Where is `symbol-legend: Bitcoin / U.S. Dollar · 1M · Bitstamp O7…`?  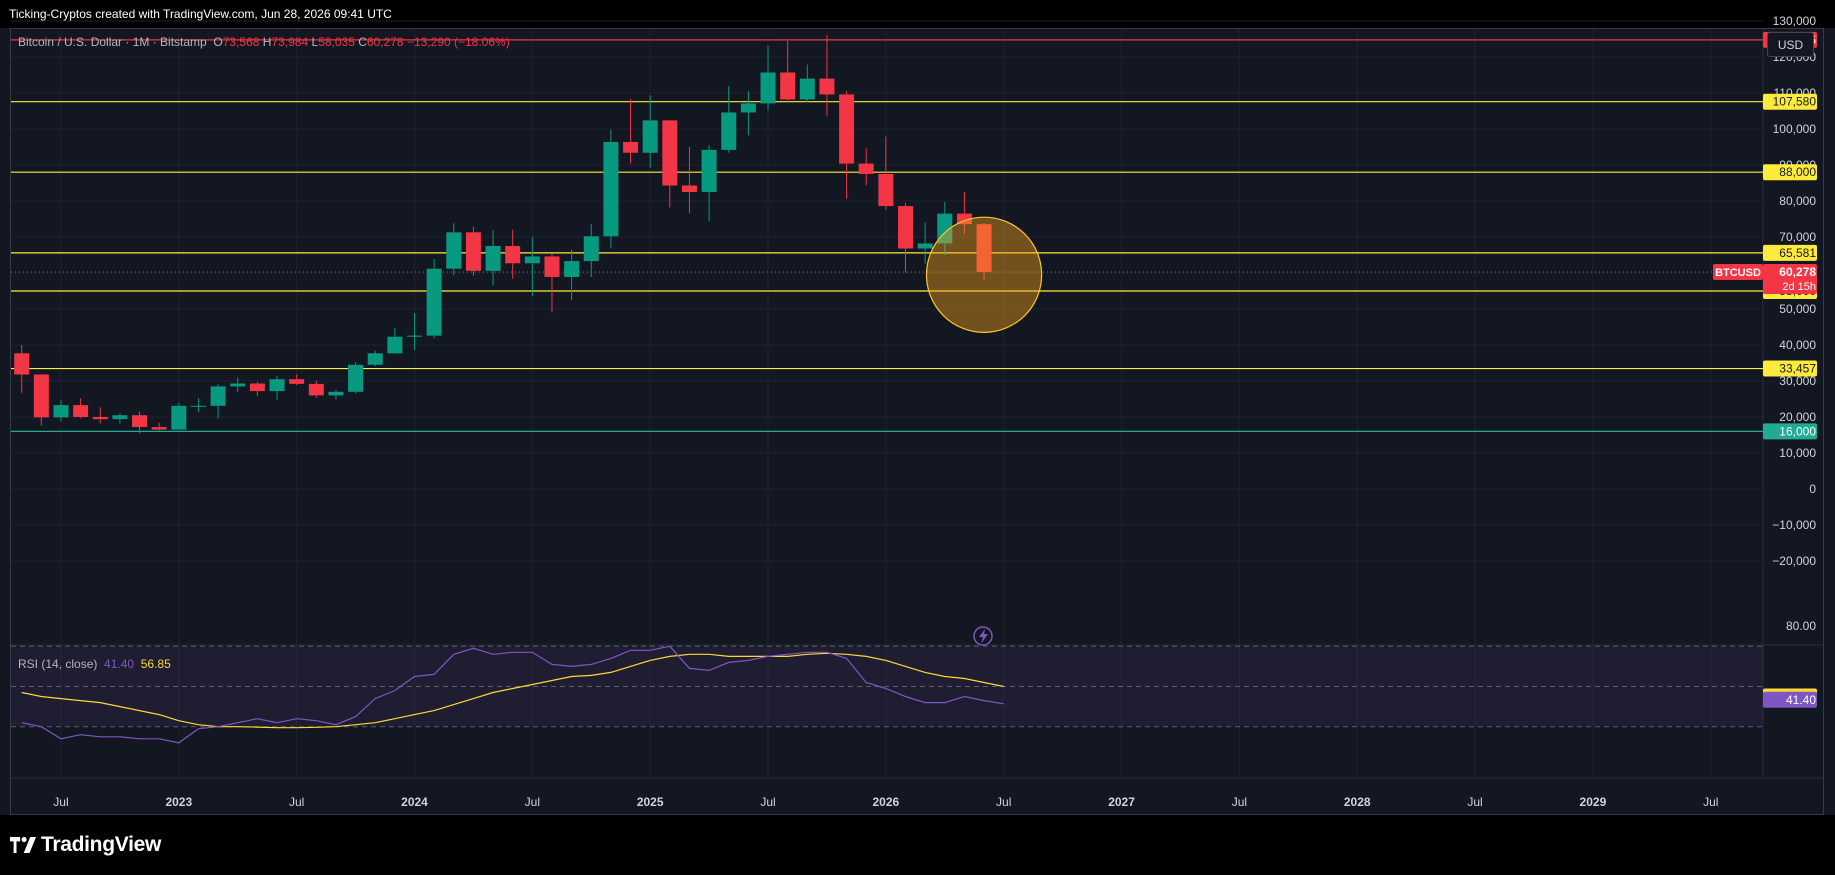 symbol-legend: Bitcoin / U.S. Dollar · 1M · Bitstamp O7… is located at coordinates (264, 42).